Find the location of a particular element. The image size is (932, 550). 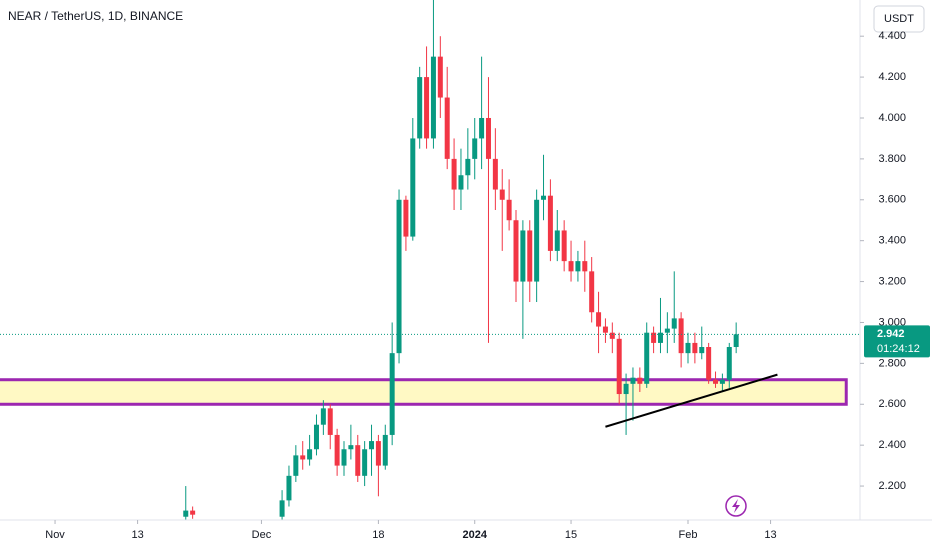

y-tick-label: 3.600 is located at coordinates (892, 200).